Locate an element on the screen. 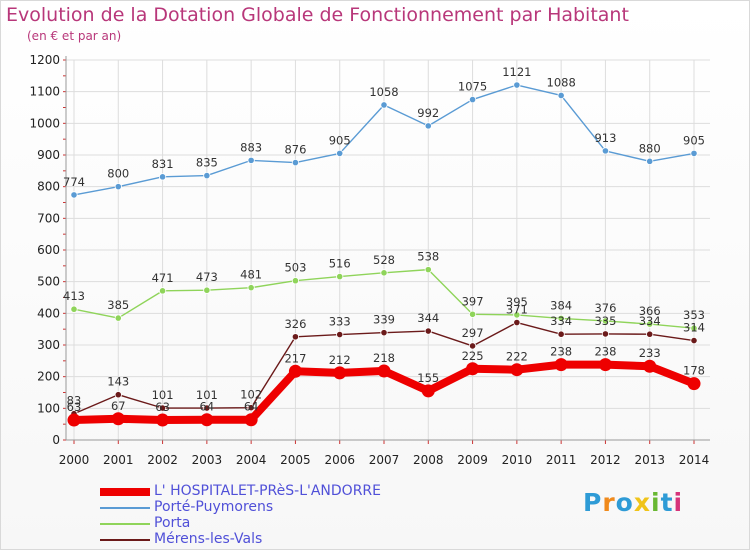 The image size is (750, 550). data-label: 376 is located at coordinates (605, 308).